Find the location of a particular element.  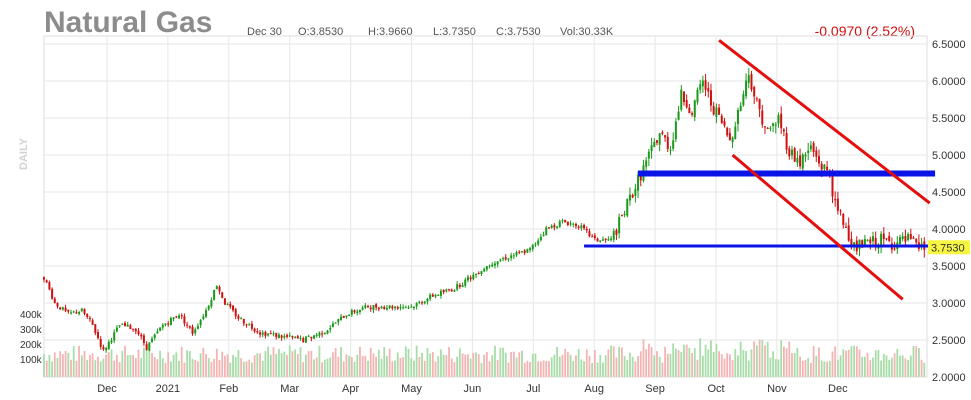

chart-title: Natural Gas is located at coordinates (128, 22).